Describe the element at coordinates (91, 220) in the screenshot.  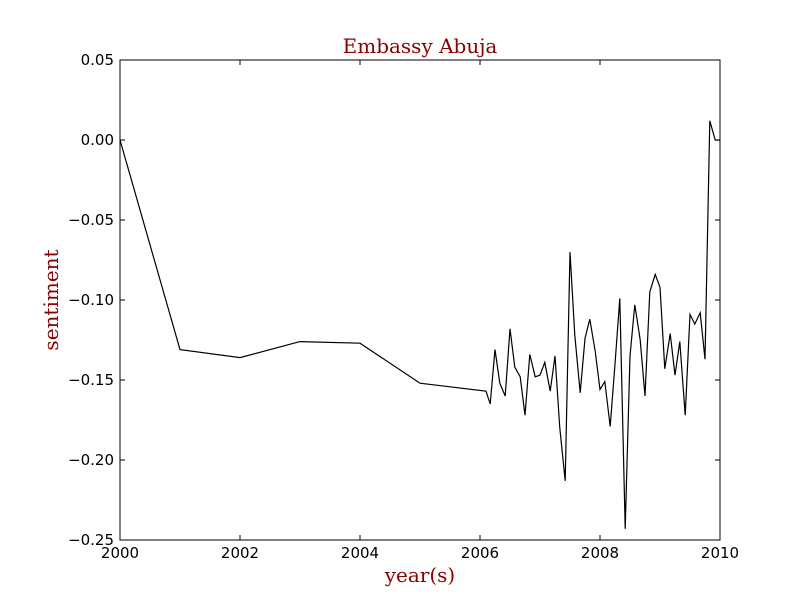
I see `y-tick-label: −0.05` at that location.